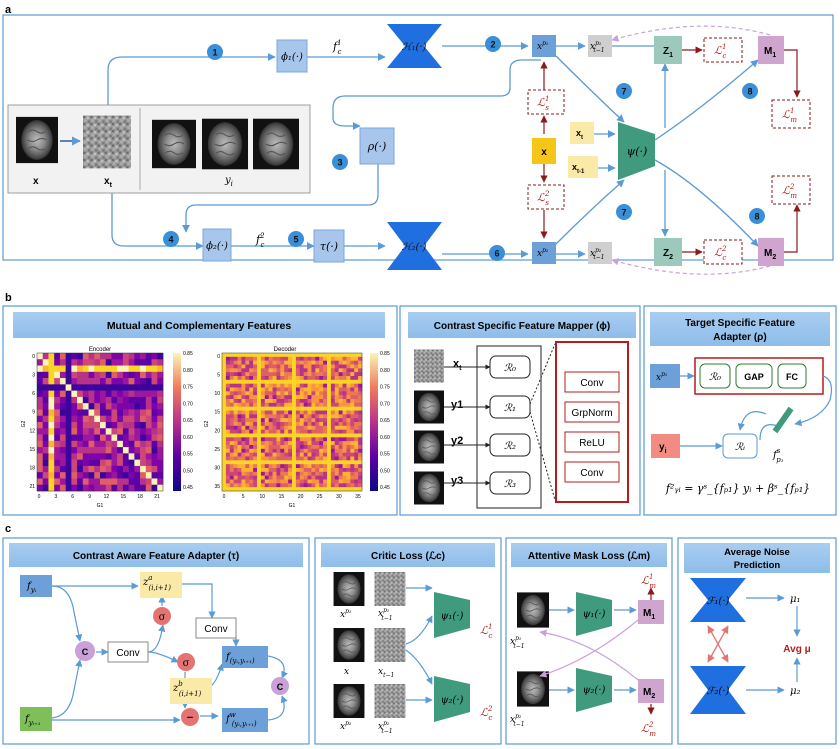 The width and height of the screenshot is (840, 749). Describe the element at coordinates (486, 631) in the screenshot. I see `critic-lc1-label: ℒ1 c` at that location.